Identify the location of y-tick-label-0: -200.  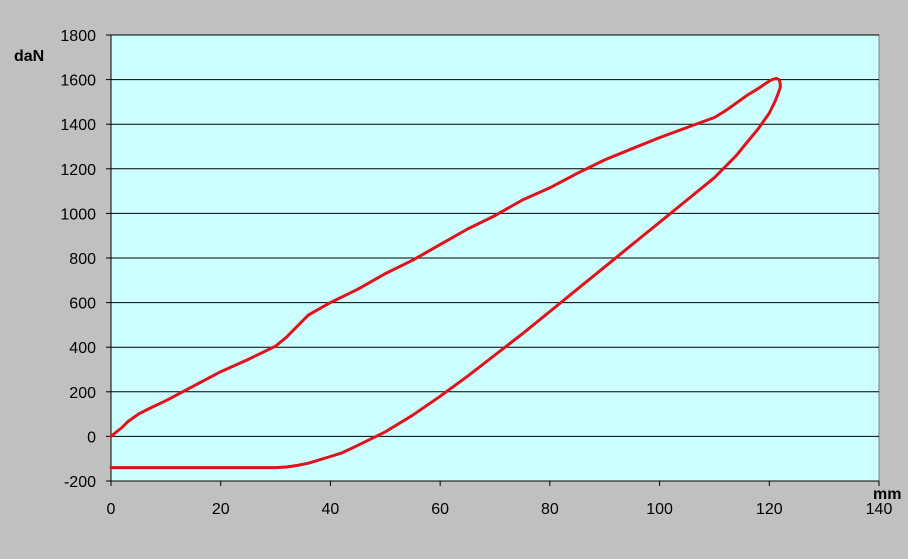
(80, 482).